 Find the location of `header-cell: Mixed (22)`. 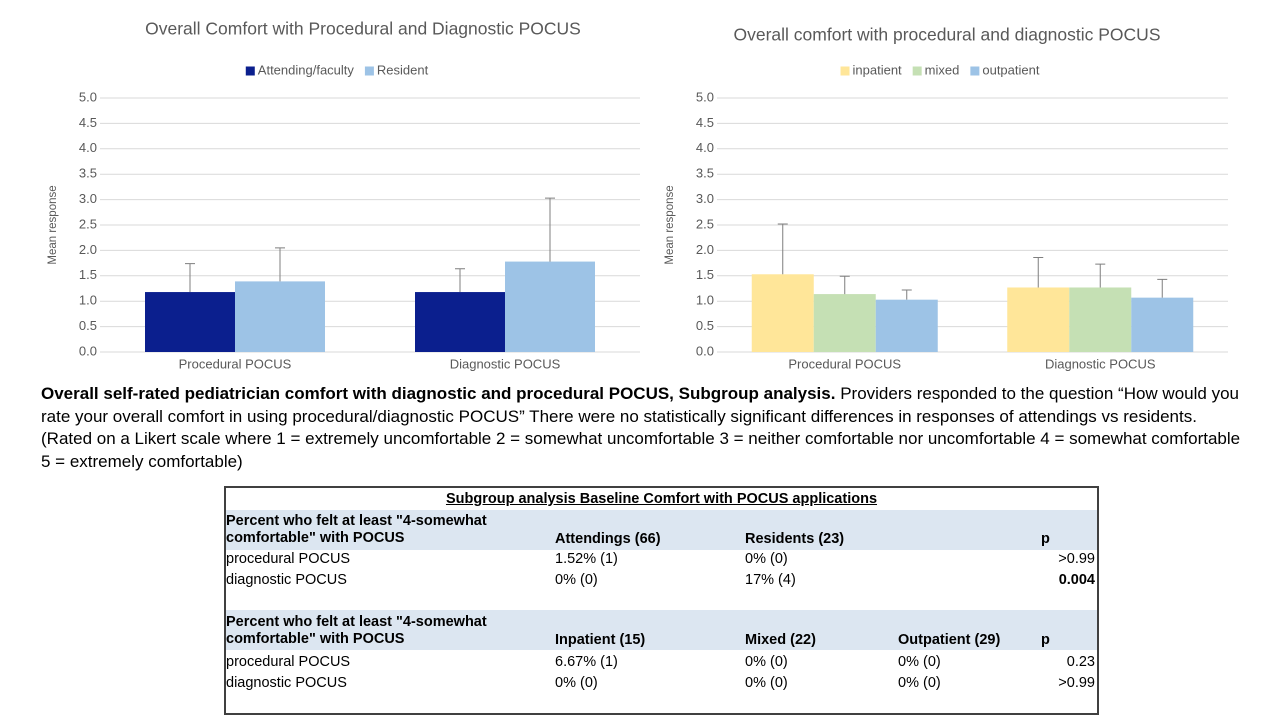

header-cell: Mixed (22) is located at coordinates (780, 640).